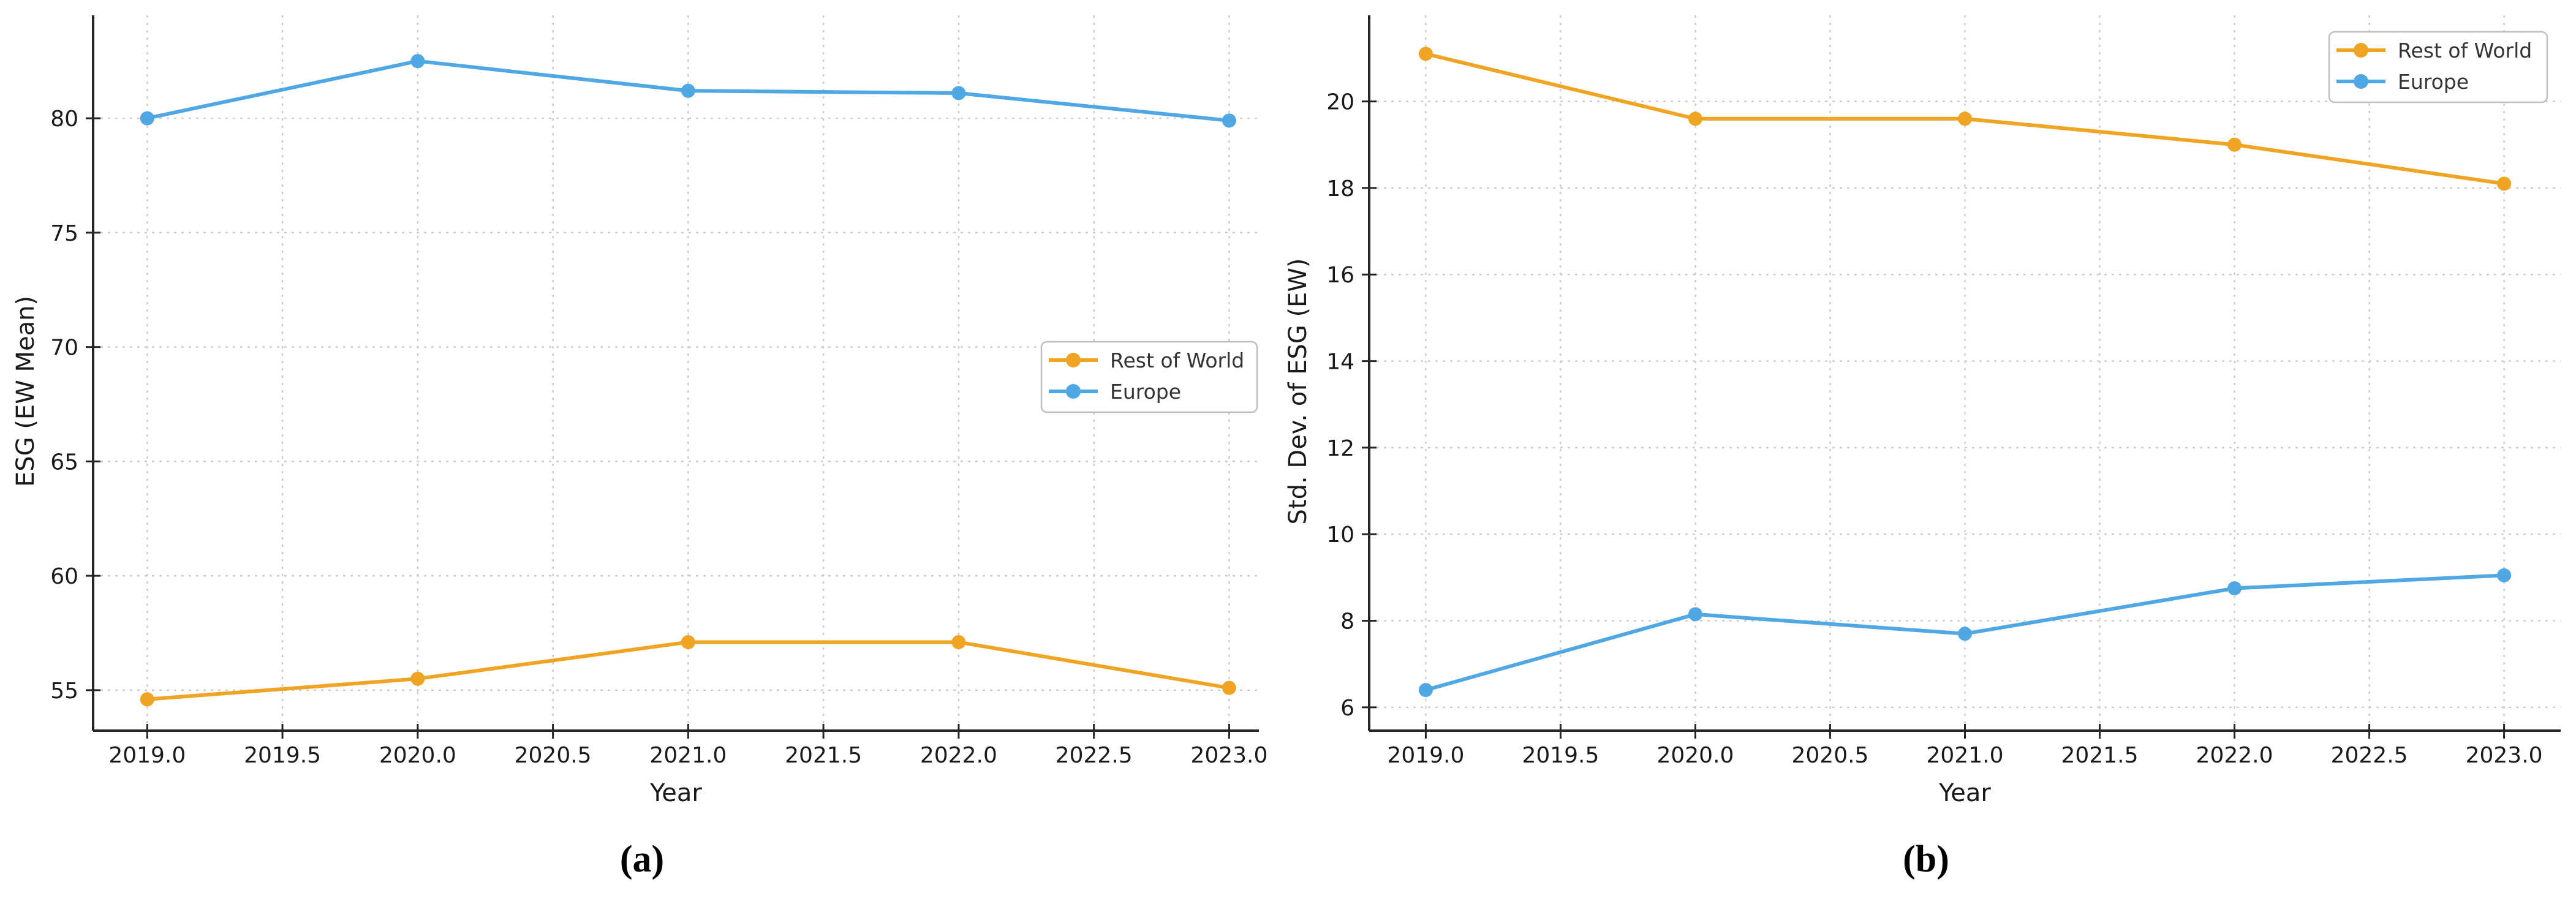 The height and width of the screenshot is (904, 2576). Describe the element at coordinates (64, 233) in the screenshot. I see `y-tick-label: 75` at that location.